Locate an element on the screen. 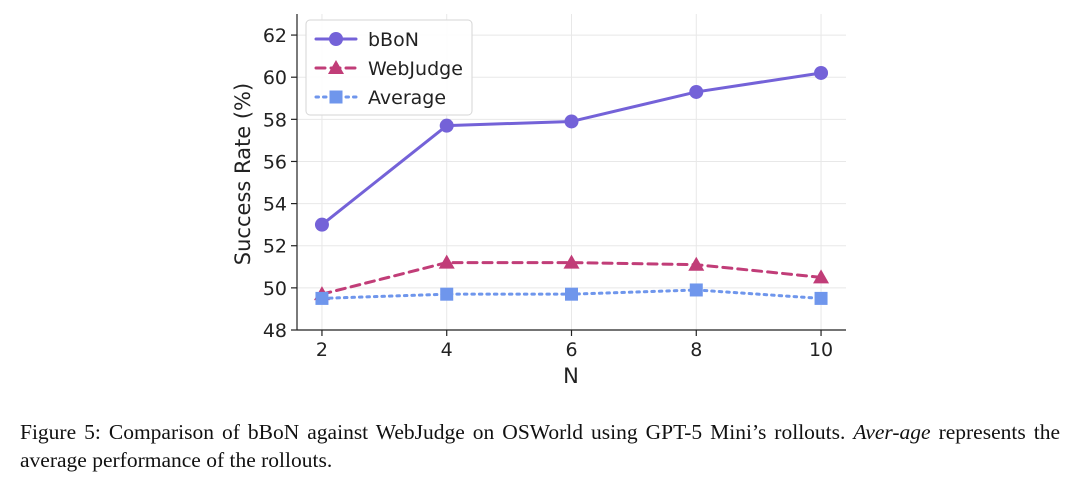 Image resolution: width=1080 pixels, height=494 pixels. y-tick-label: 62 is located at coordinates (275, 36).